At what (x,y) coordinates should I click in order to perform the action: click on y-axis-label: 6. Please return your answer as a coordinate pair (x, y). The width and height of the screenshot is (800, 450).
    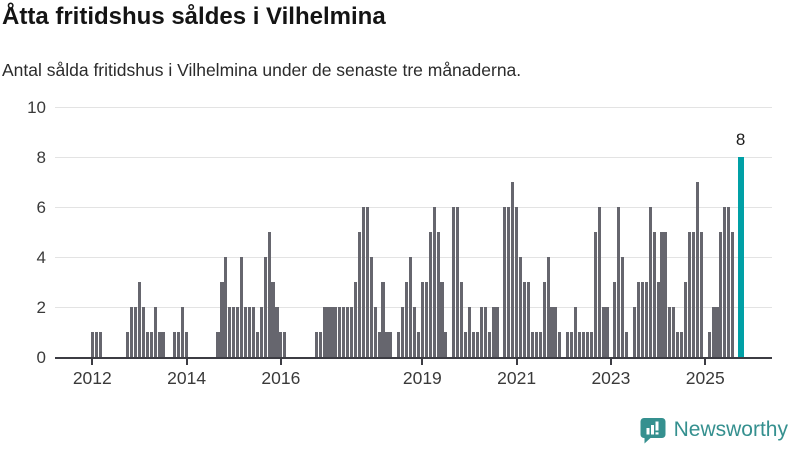
    Looking at the image, I should click on (41, 207).